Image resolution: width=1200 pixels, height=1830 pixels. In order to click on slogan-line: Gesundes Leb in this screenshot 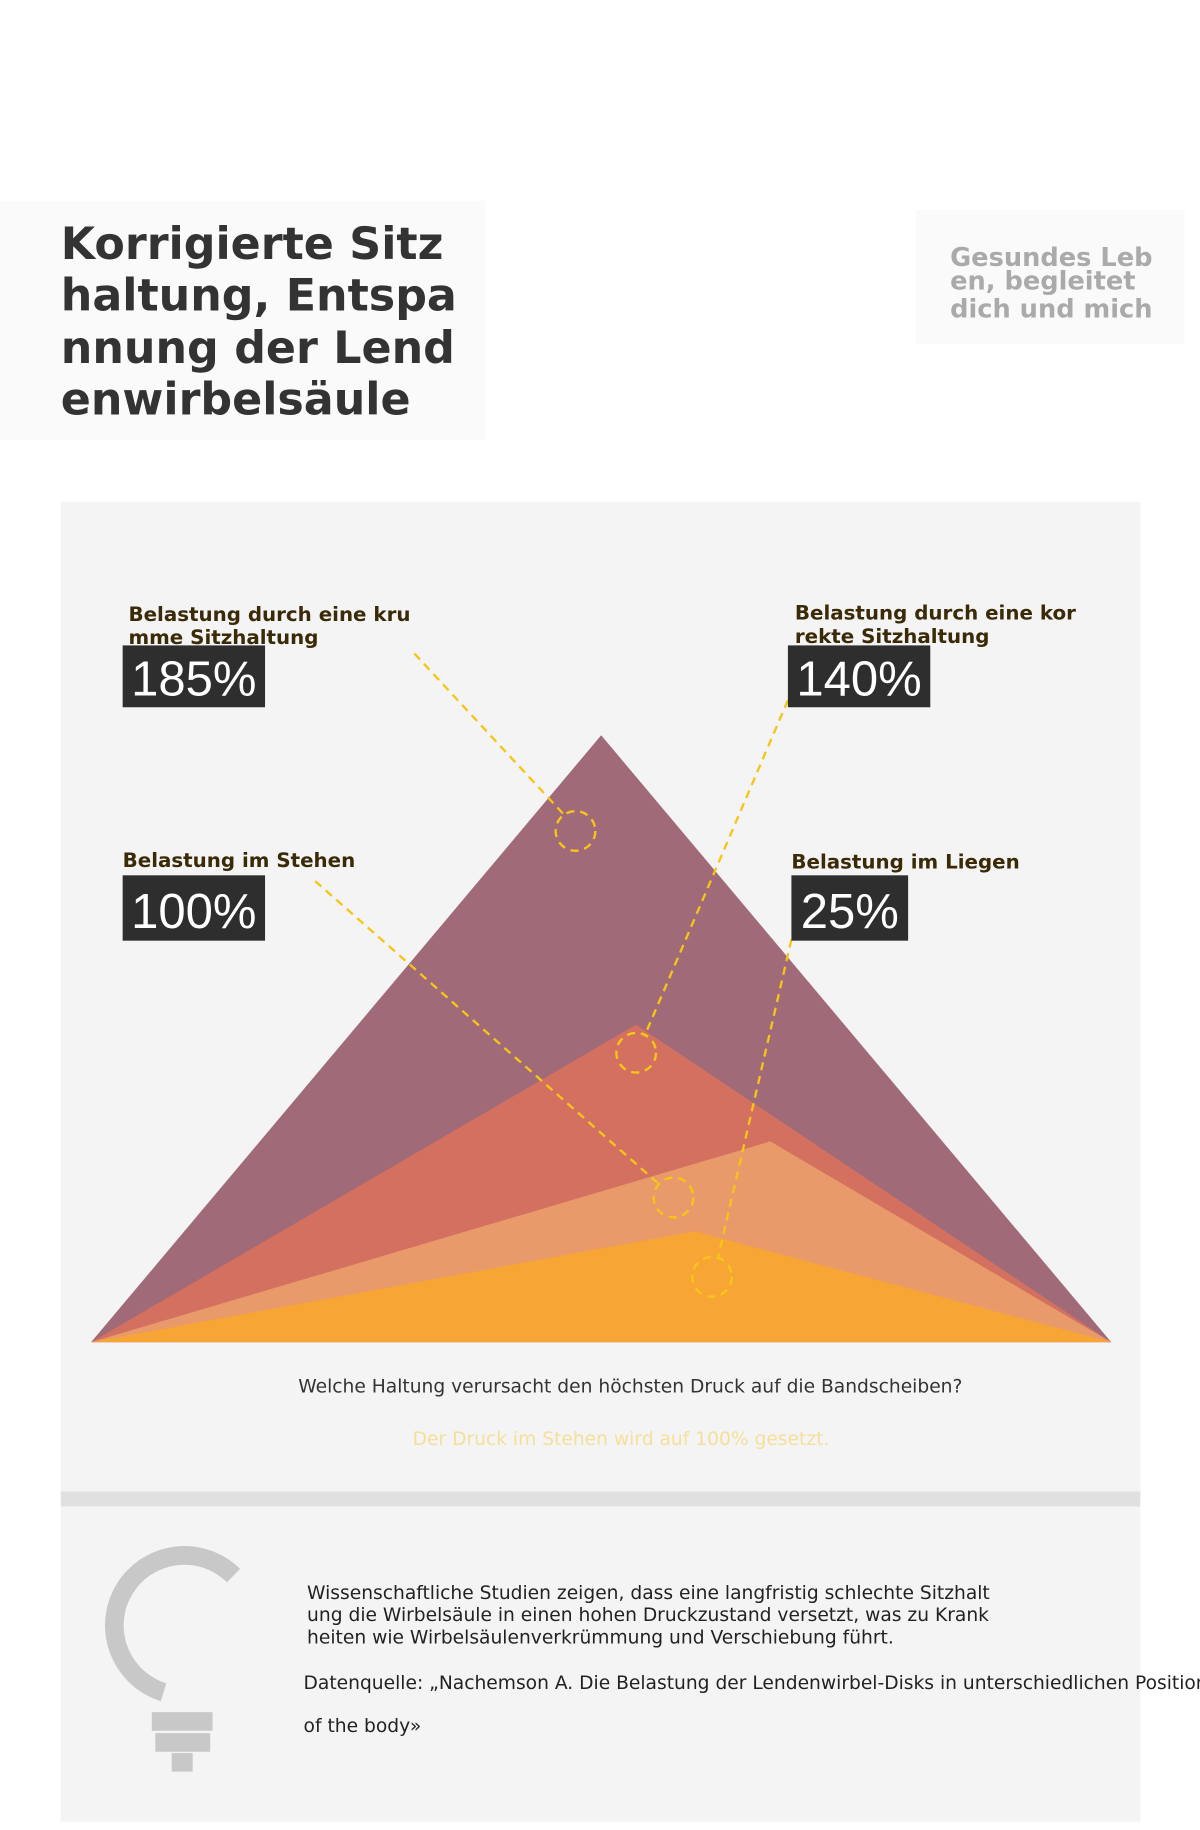, I will do `click(1051, 258)`.